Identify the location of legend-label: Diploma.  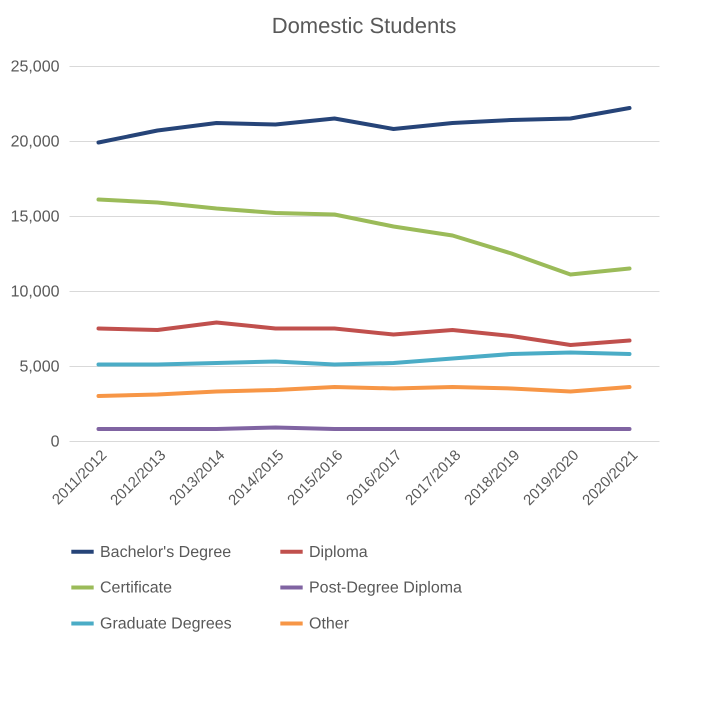
(338, 552).